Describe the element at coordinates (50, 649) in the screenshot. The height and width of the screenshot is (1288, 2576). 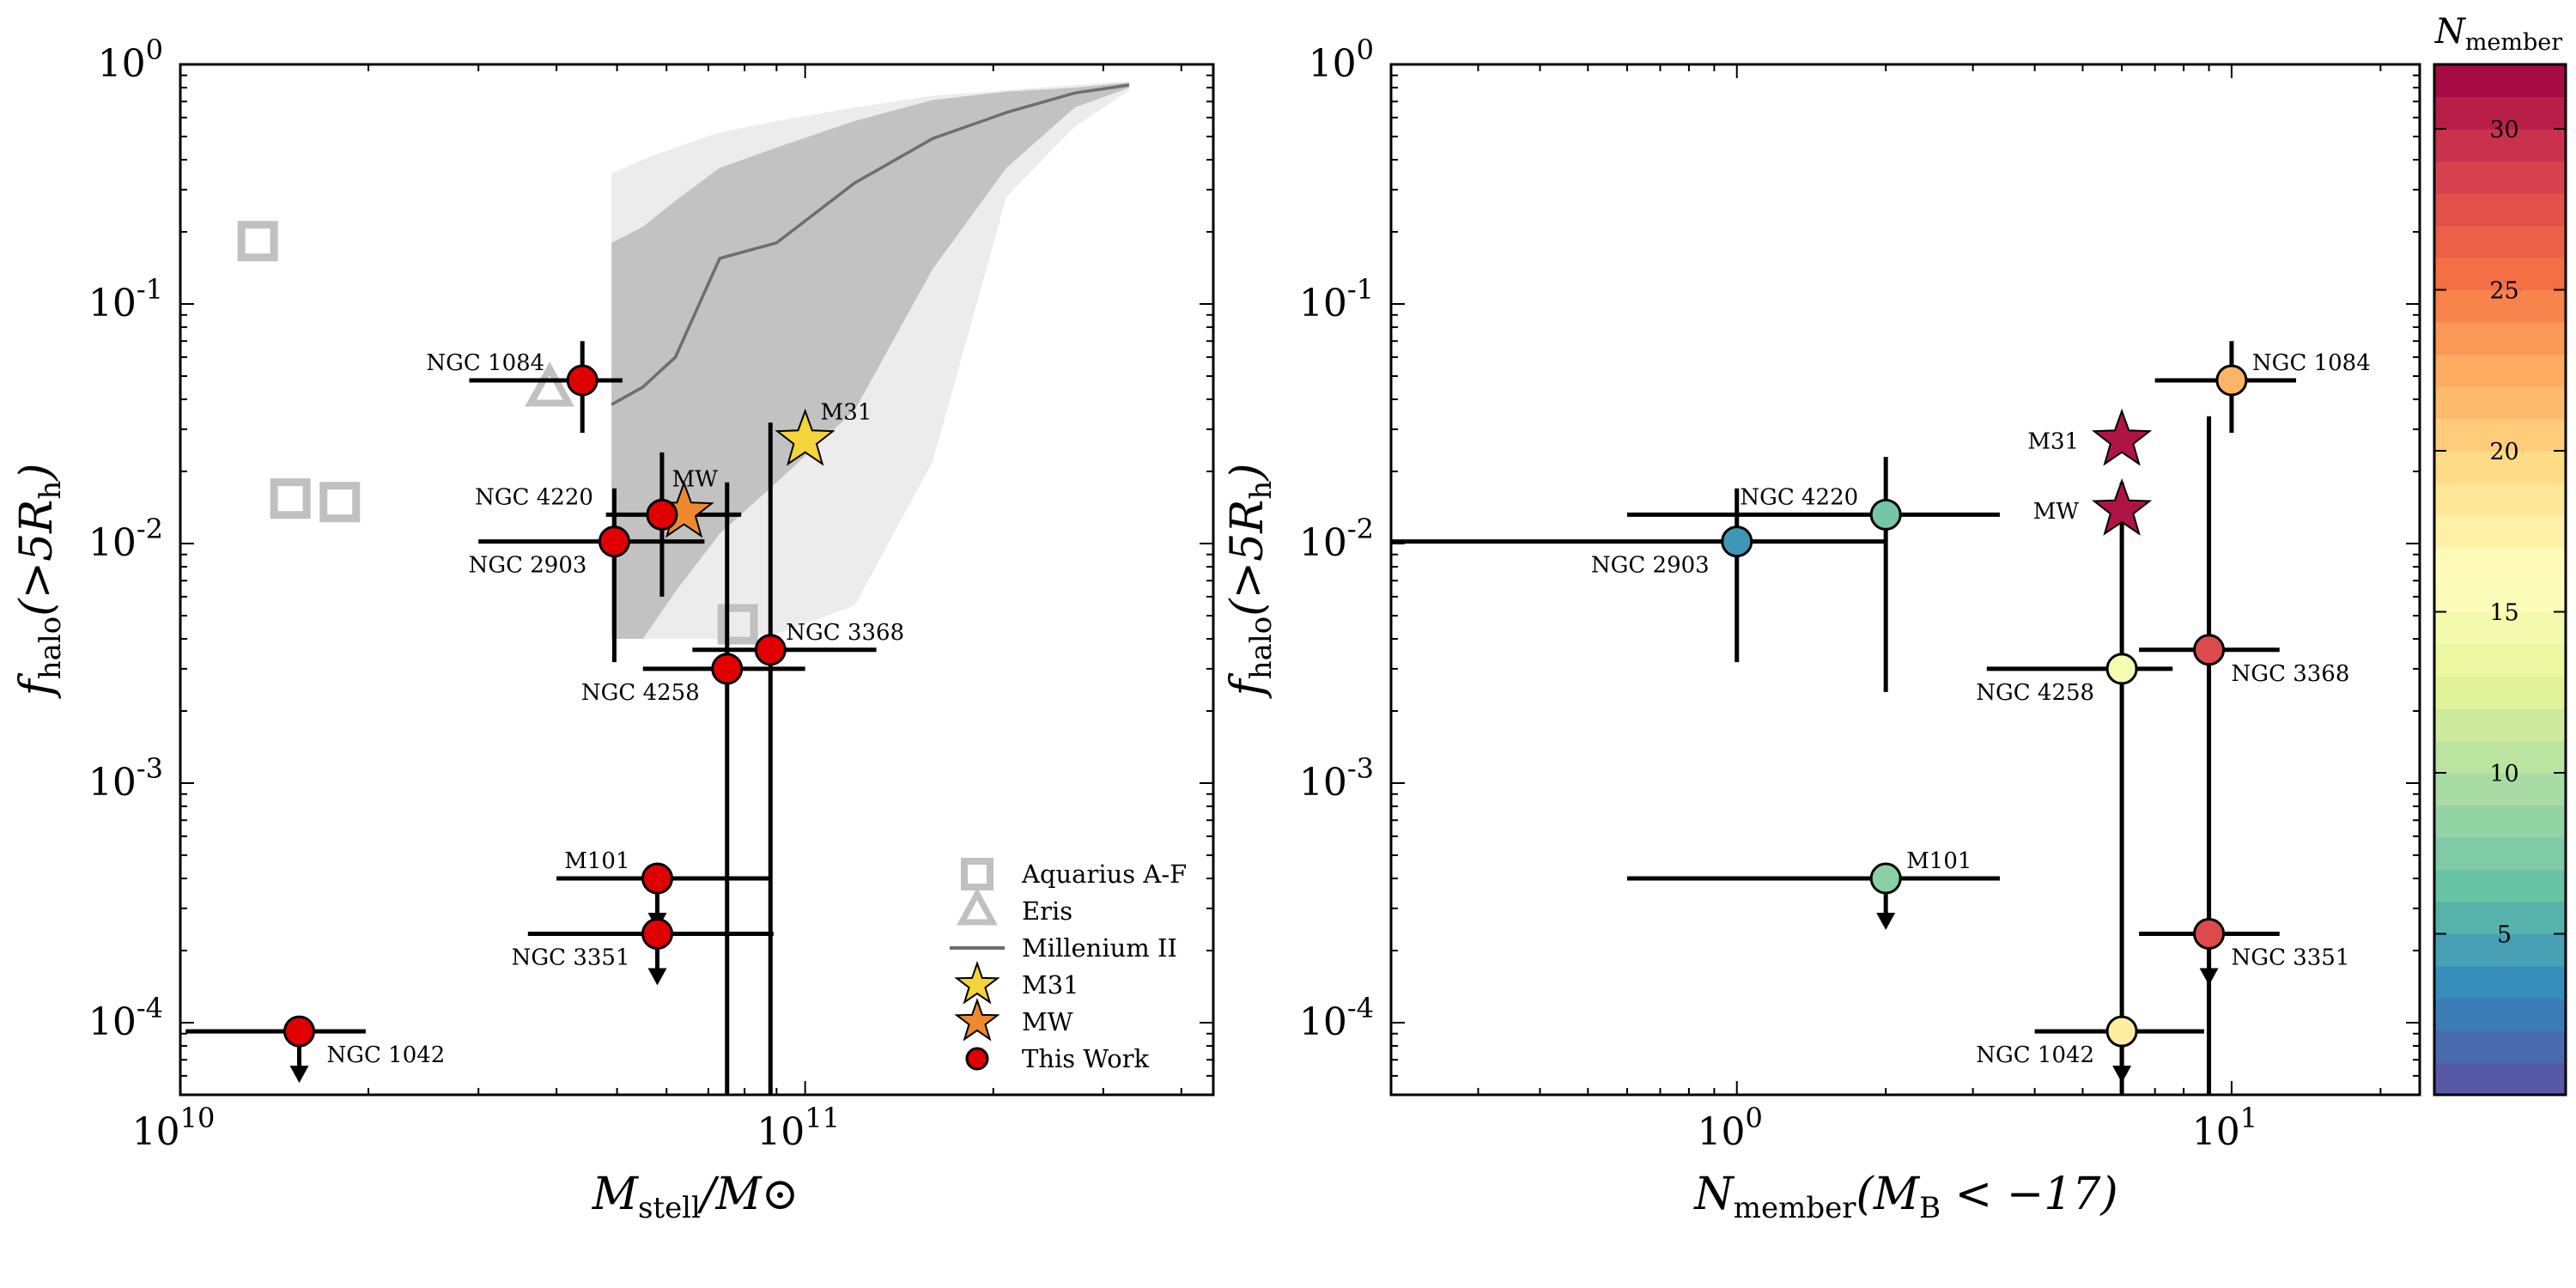
I see `y-axis-title-part: halo` at that location.